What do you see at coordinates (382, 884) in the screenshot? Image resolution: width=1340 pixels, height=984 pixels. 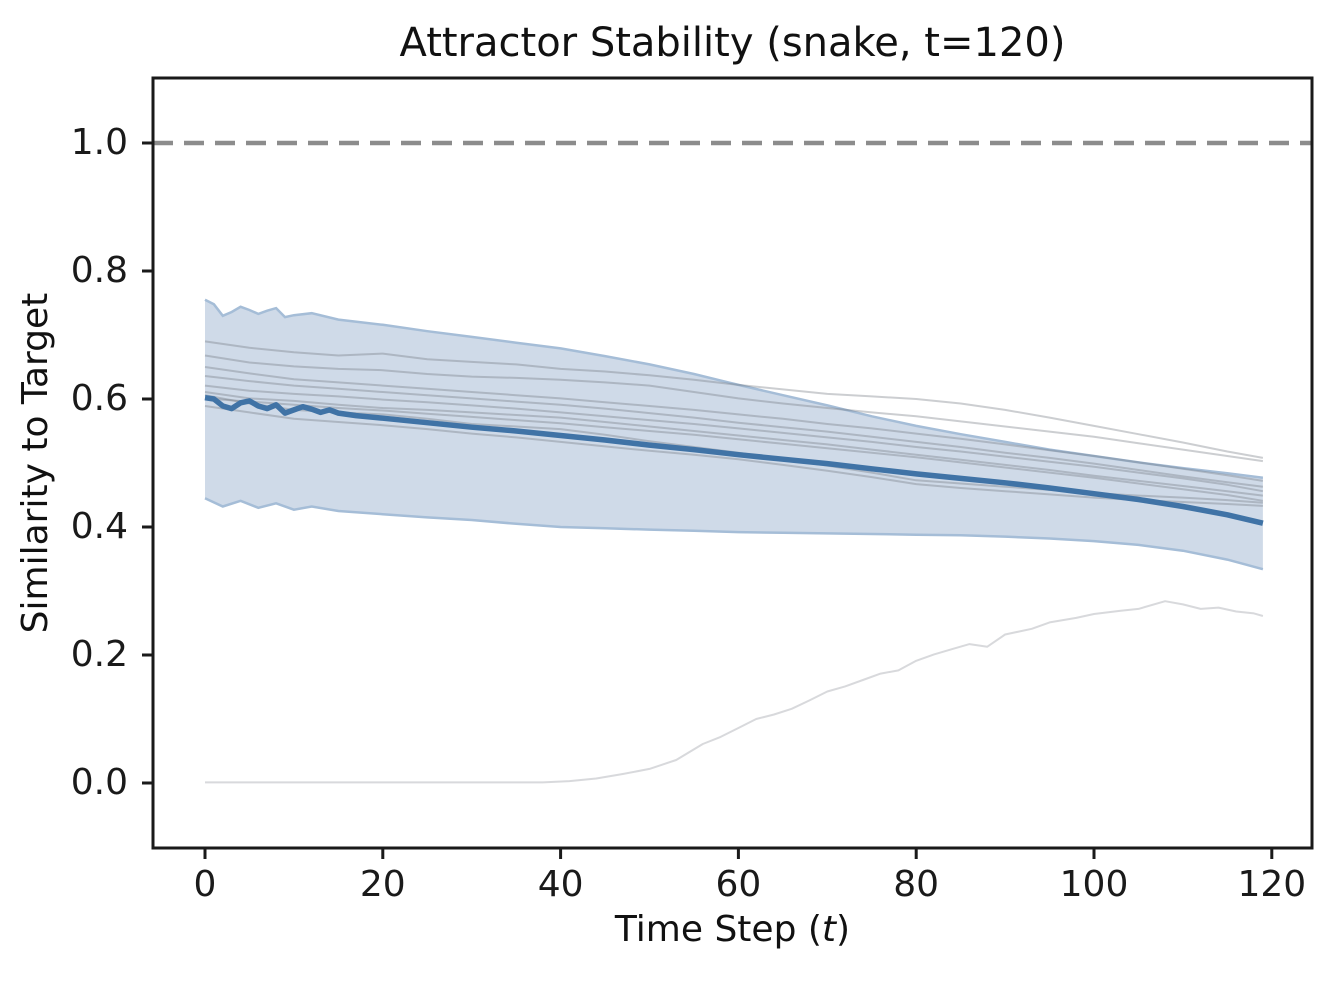 I see `x-tick-label: 20` at bounding box center [382, 884].